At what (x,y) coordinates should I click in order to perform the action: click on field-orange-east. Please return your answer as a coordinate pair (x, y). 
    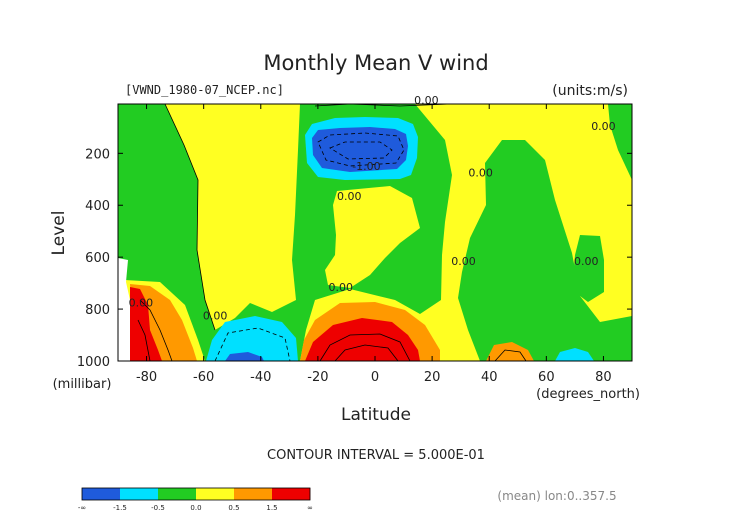
    Looking at the image, I should click on (510, 351).